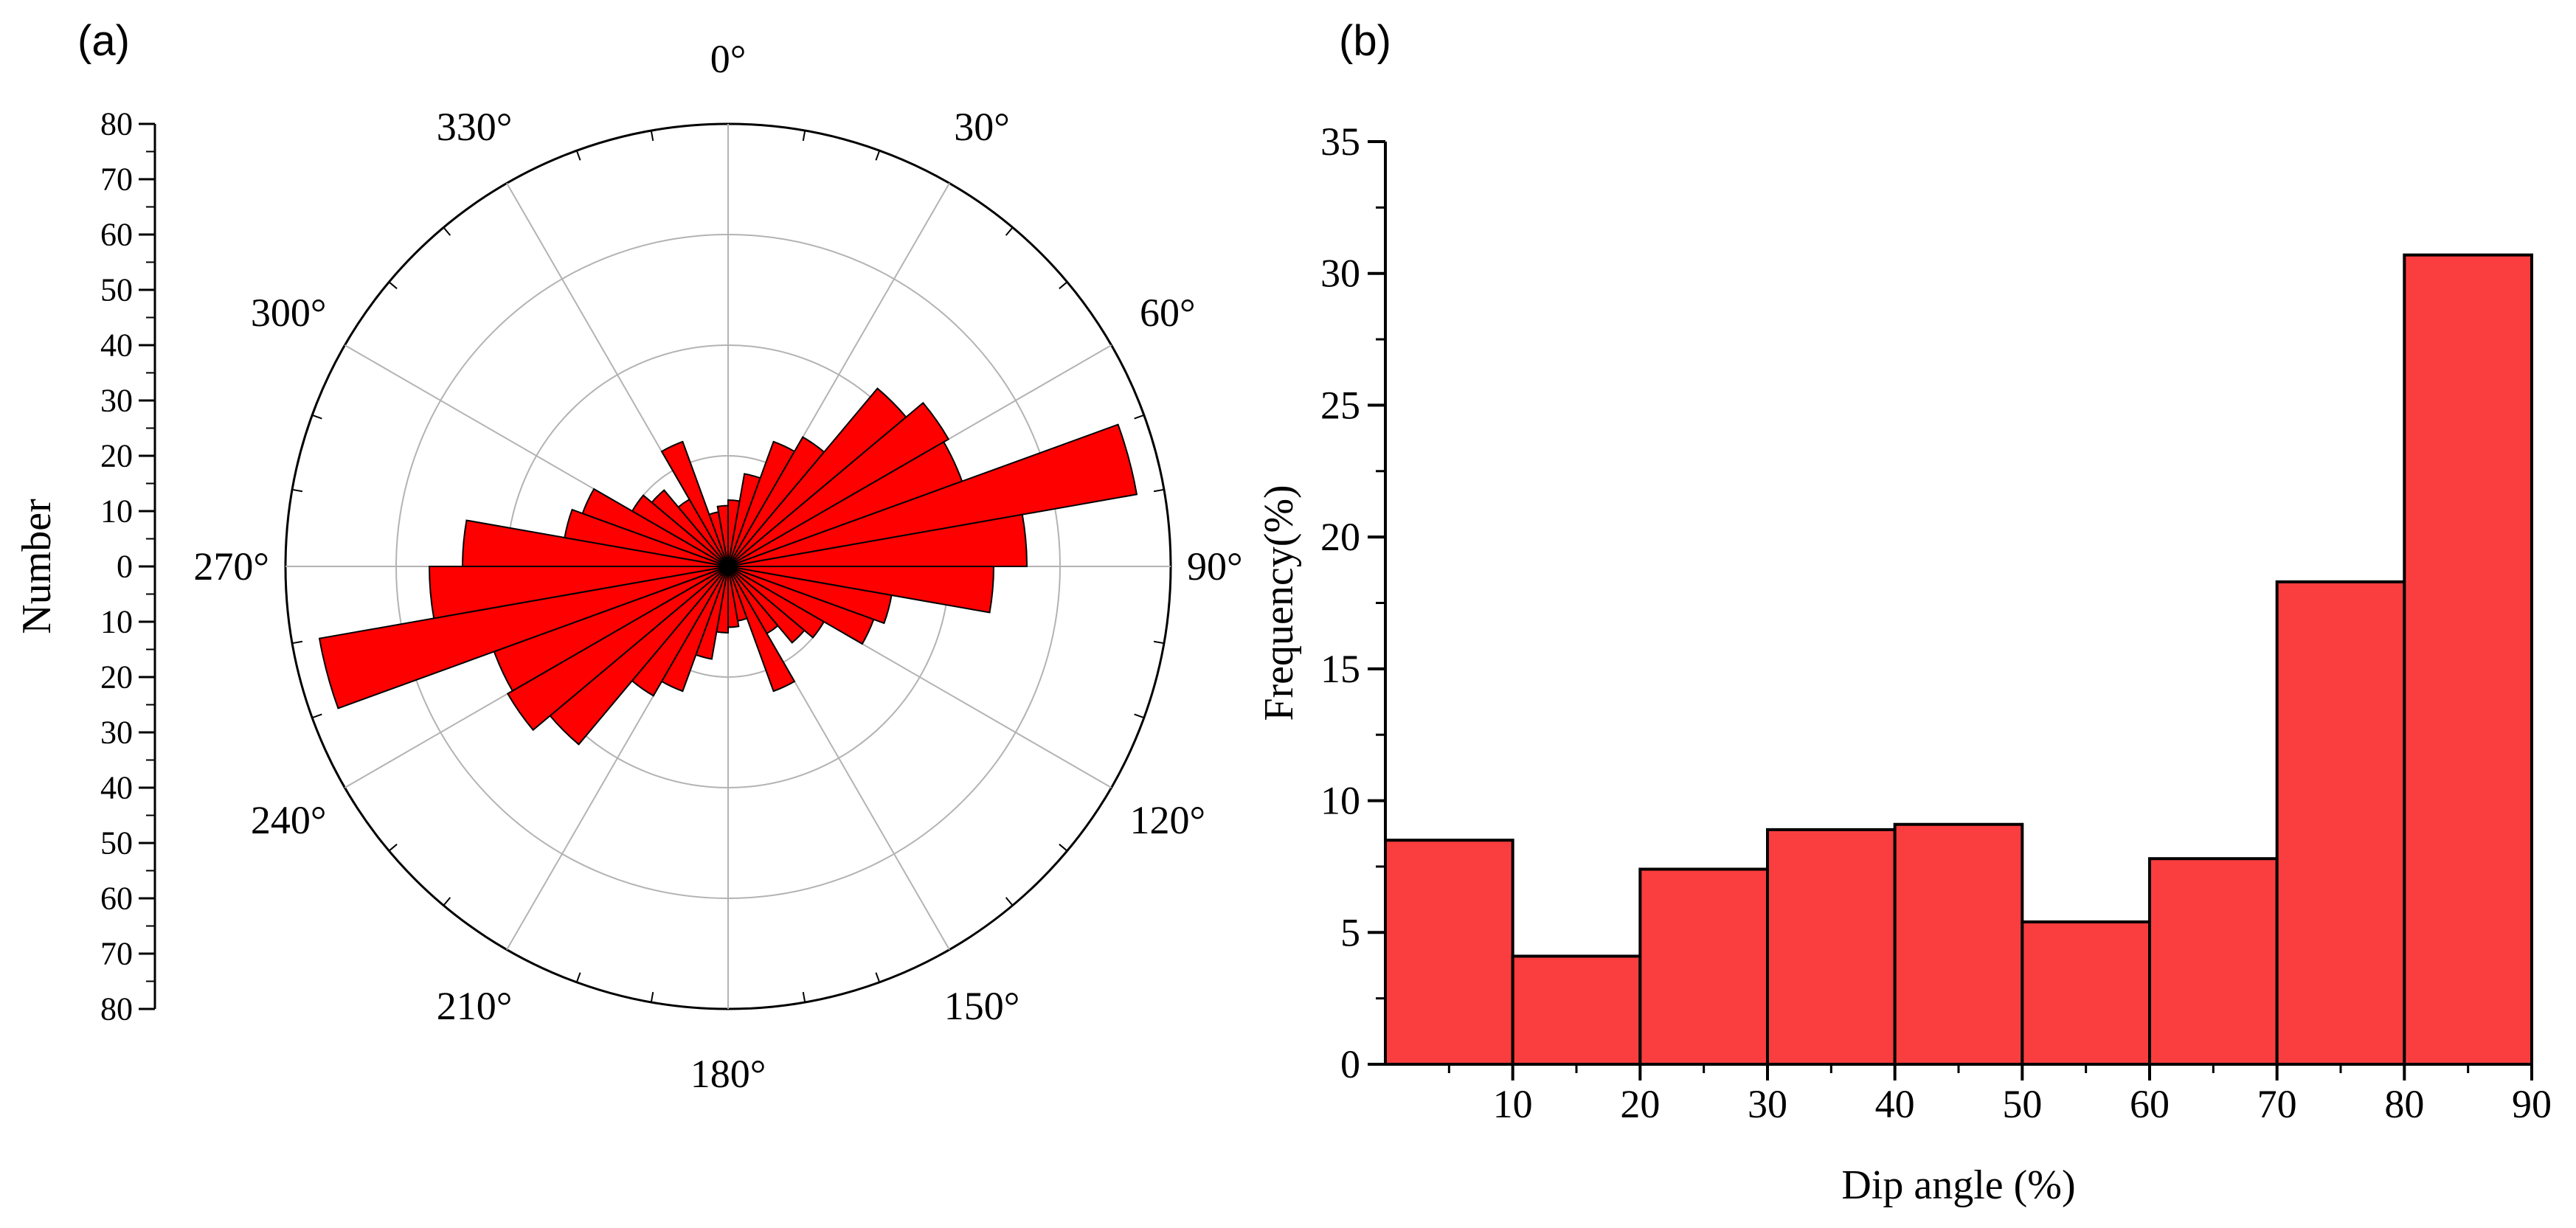 This screenshot has width=2576, height=1228. Describe the element at coordinates (1279, 603) in the screenshot. I see `histogram-ylabel: Frequency(%)` at that location.